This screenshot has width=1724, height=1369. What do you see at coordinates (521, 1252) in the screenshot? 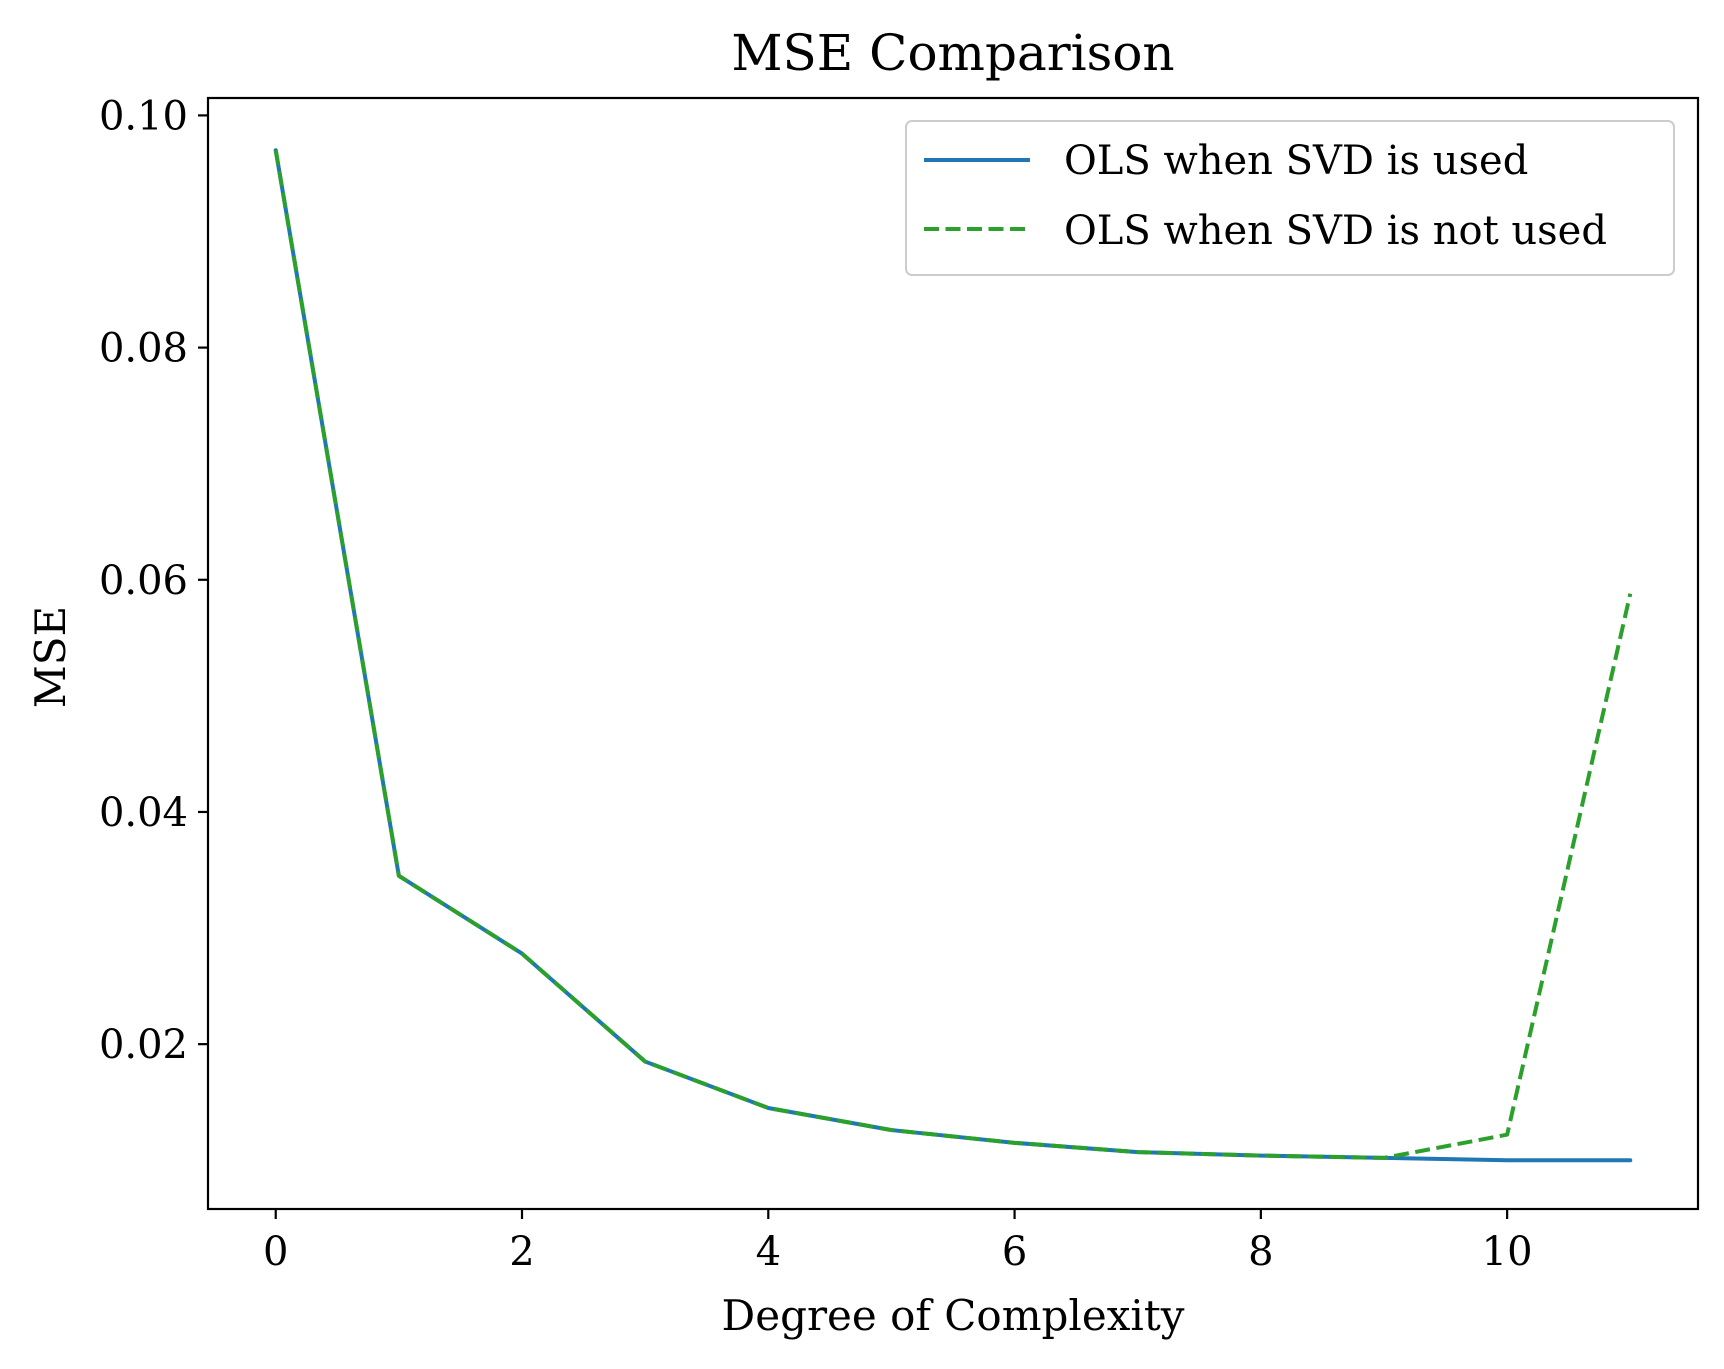
I see `x-tick-label: 2` at bounding box center [521, 1252].